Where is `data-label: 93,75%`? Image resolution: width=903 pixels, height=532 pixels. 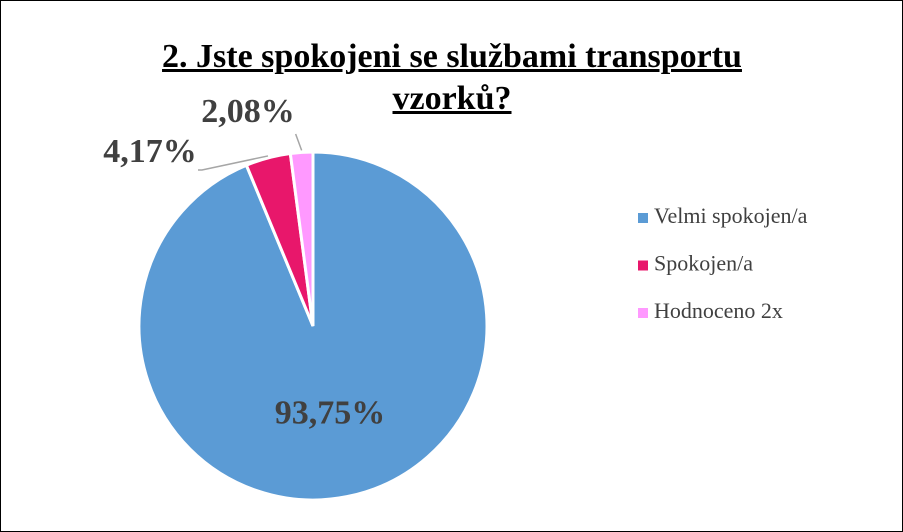 data-label: 93,75% is located at coordinates (330, 412).